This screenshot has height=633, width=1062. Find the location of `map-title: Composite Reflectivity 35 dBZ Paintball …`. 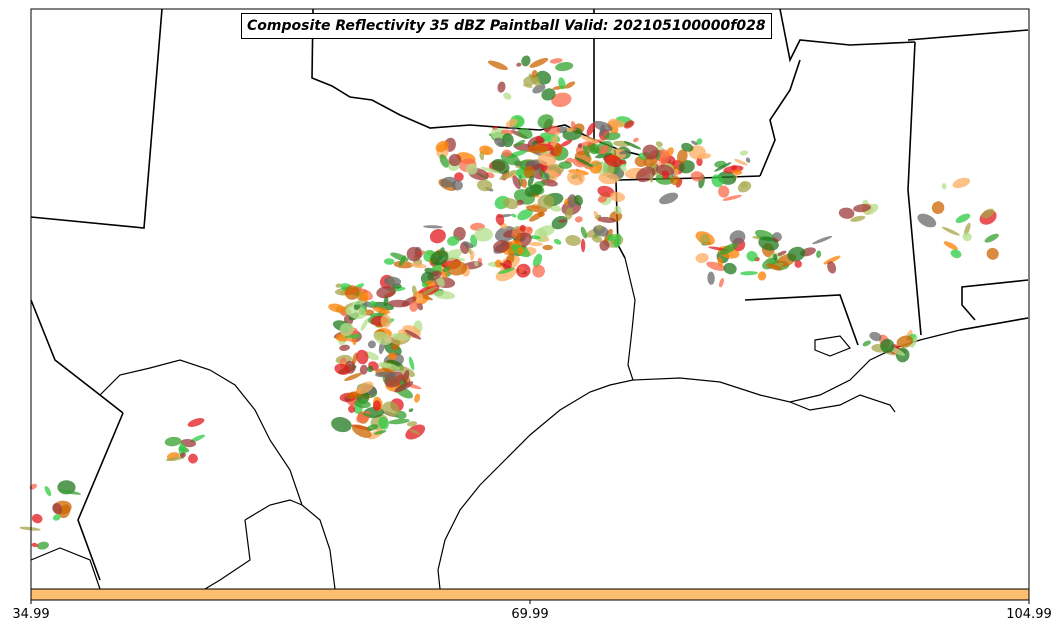

map-title: Composite Reflectivity 35 dBZ Paintball … is located at coordinates (506, 26).